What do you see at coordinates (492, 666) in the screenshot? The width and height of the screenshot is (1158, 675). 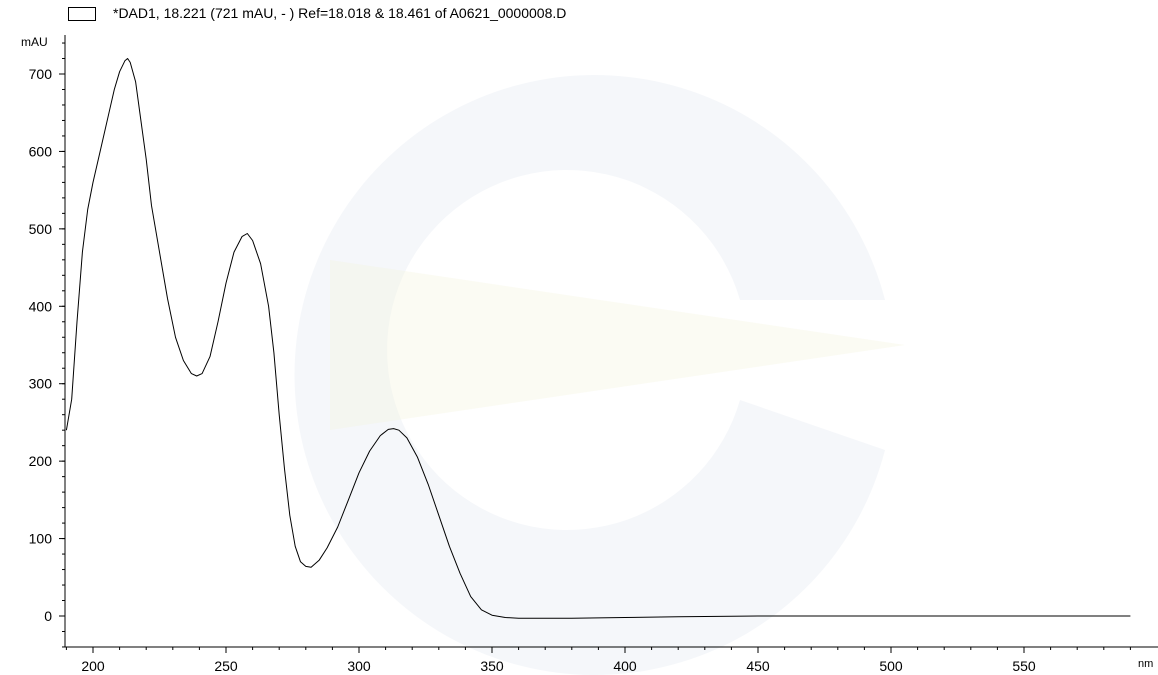 I see `x-tick-label: 350` at bounding box center [492, 666].